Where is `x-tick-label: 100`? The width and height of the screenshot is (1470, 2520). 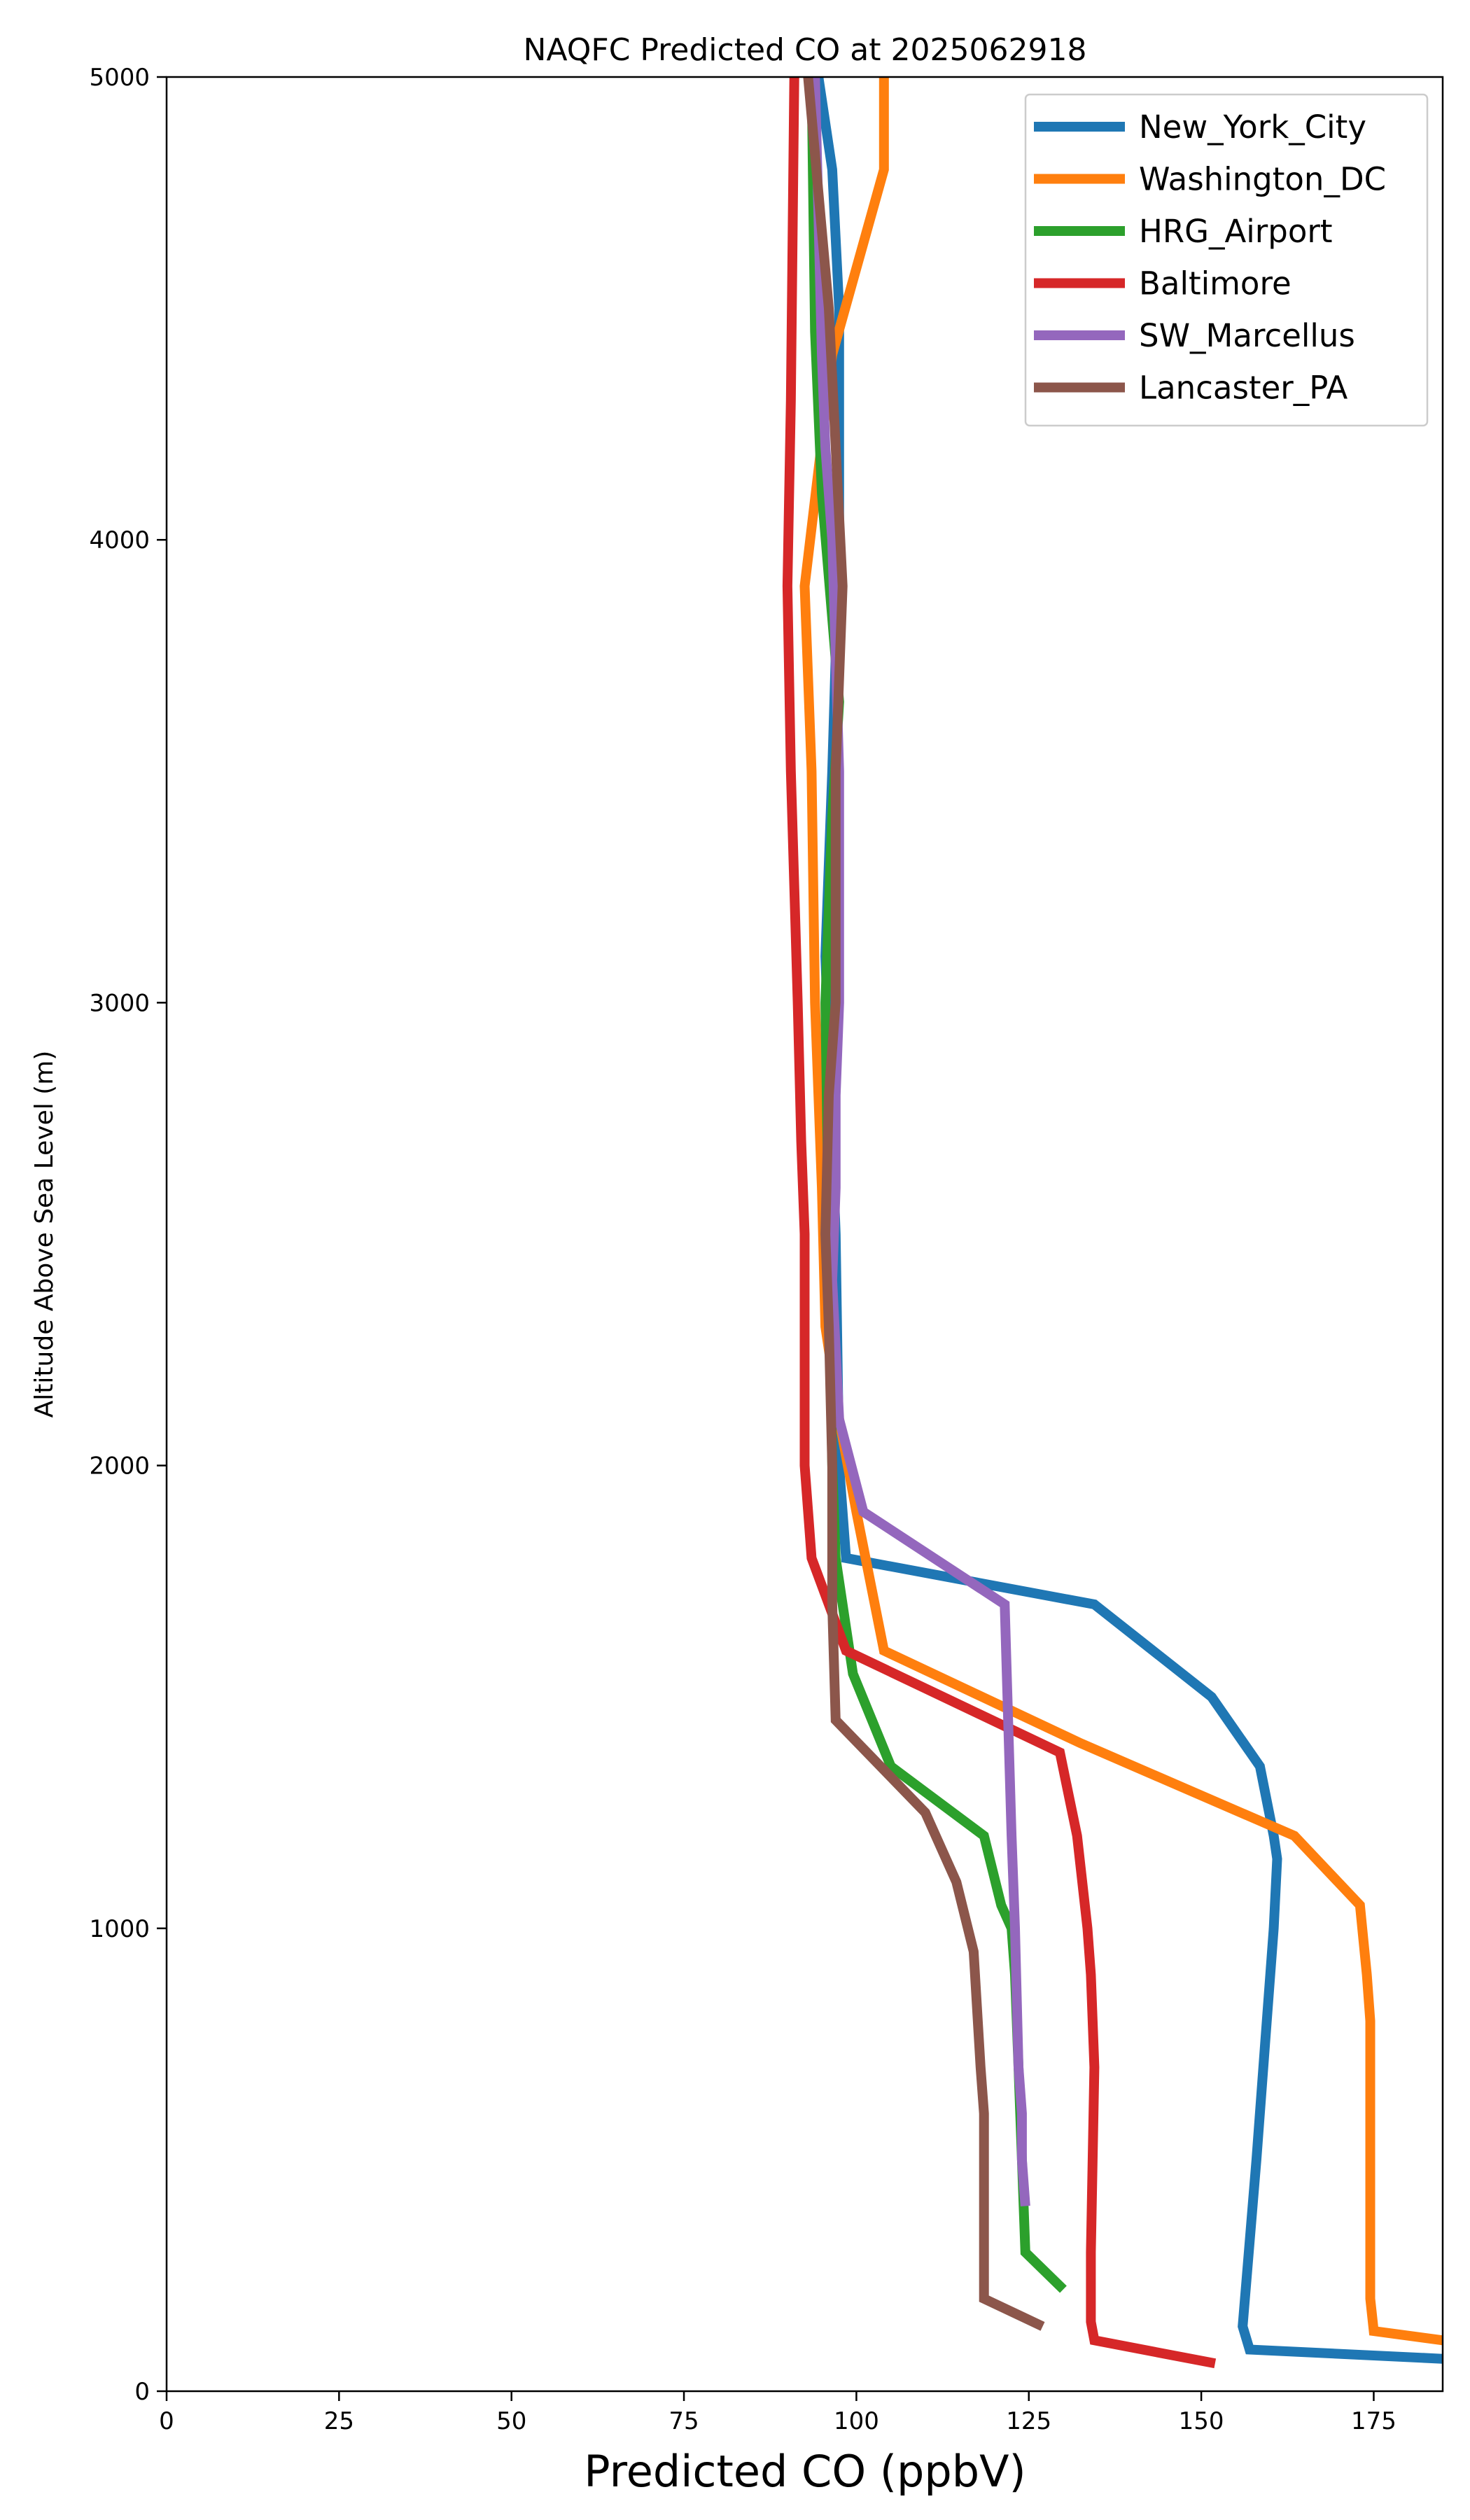
x-tick-label: 100 is located at coordinates (856, 2421).